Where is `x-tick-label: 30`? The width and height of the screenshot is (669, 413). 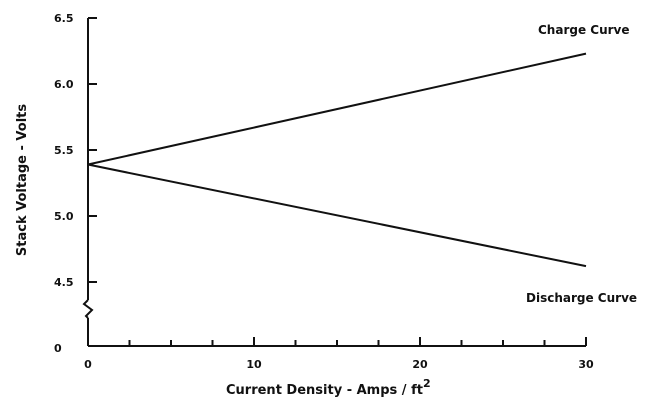
x-tick-label: 30 is located at coordinates (586, 364).